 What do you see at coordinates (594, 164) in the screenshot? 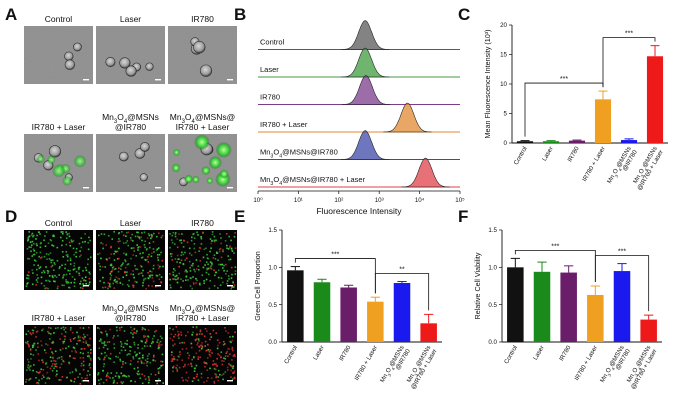
I see `x-category-label: IR780 + Laser` at bounding box center [594, 164].